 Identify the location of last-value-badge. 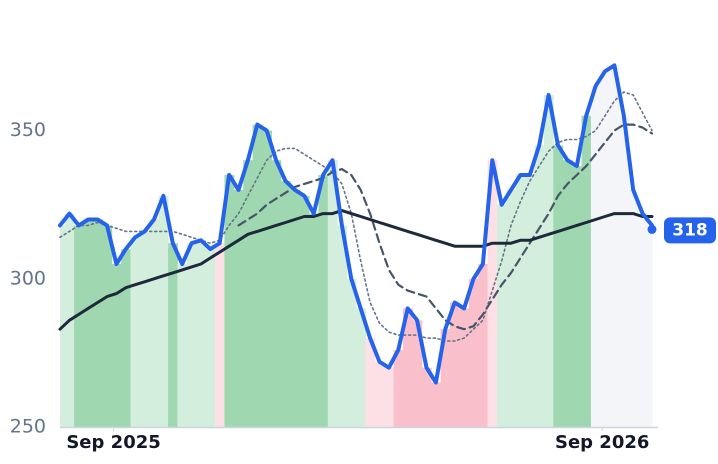
(690, 230).